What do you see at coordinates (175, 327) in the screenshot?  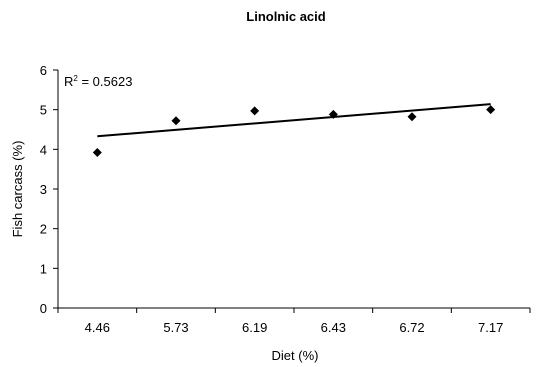 I see `x-tick-label: 5.73` at bounding box center [175, 327].